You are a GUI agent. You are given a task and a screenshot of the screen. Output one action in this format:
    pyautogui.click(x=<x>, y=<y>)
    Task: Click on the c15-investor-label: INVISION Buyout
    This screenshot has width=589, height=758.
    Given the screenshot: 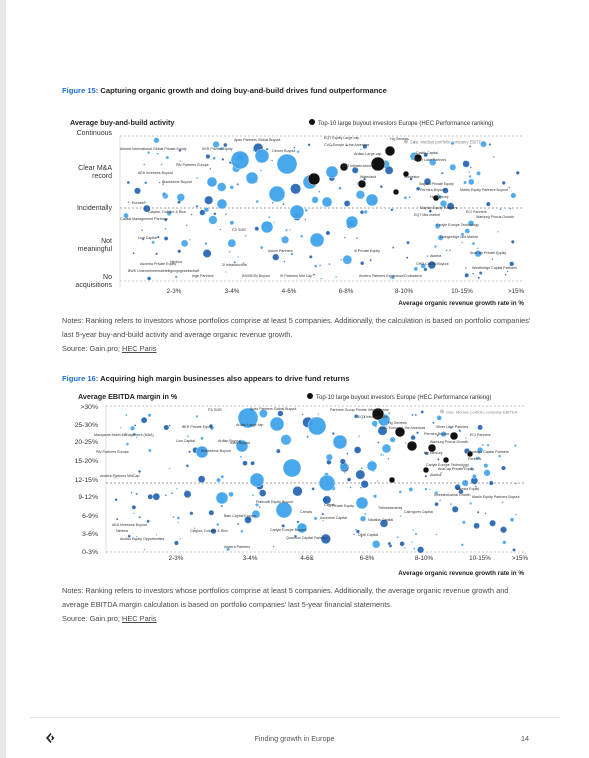 What is the action you would take?
    pyautogui.click(x=256, y=276)
    